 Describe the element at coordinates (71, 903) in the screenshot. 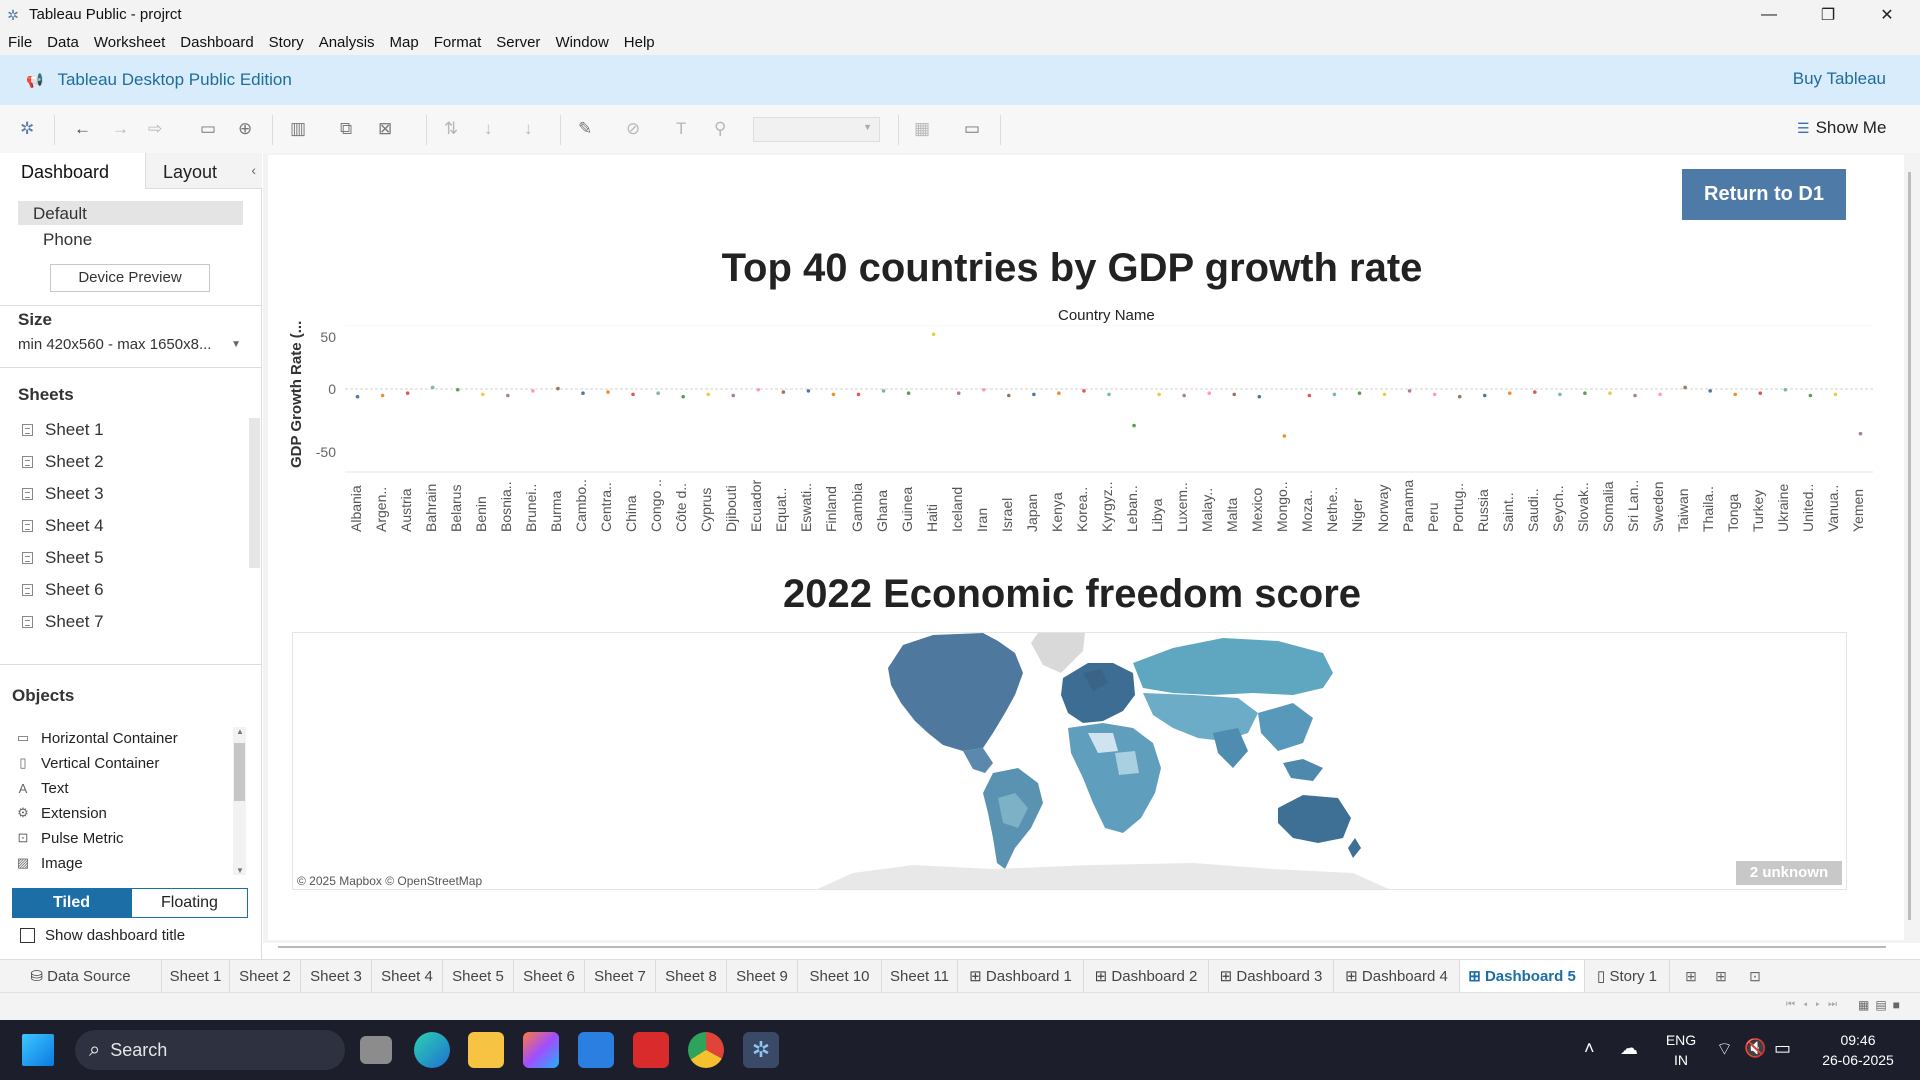

I see `tiled-button: Tiled` at that location.